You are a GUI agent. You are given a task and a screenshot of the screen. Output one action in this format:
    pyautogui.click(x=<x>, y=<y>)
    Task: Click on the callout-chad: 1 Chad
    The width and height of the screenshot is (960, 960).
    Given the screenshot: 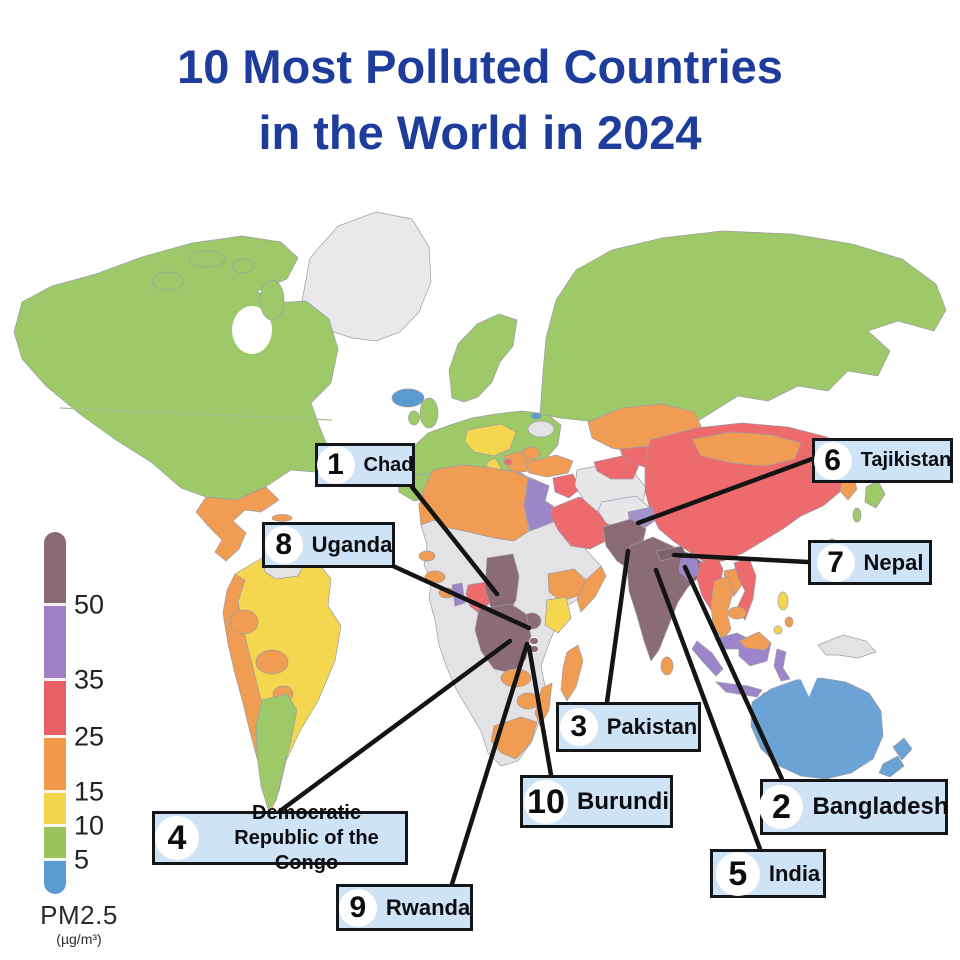 What is the action you would take?
    pyautogui.click(x=365, y=465)
    